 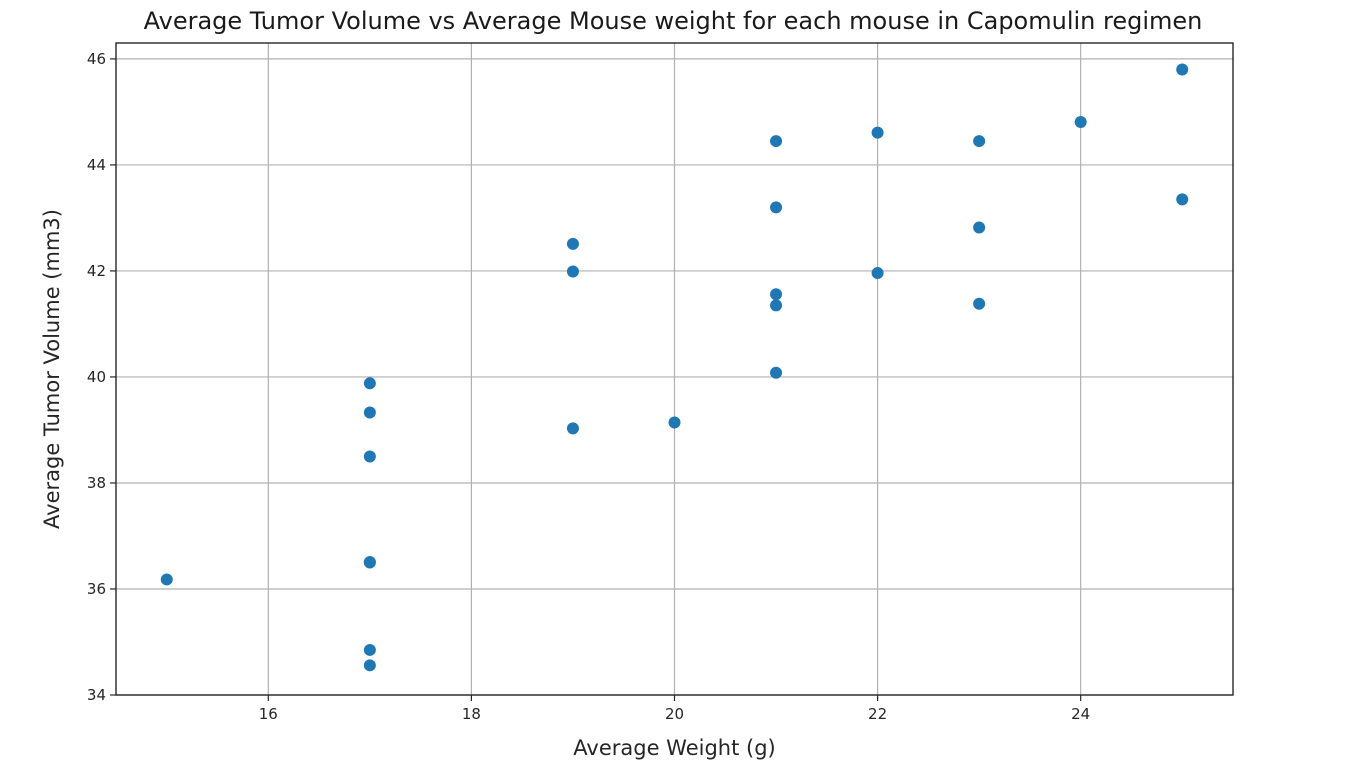 I want to click on y-tick-label: 38, so click(x=96, y=483).